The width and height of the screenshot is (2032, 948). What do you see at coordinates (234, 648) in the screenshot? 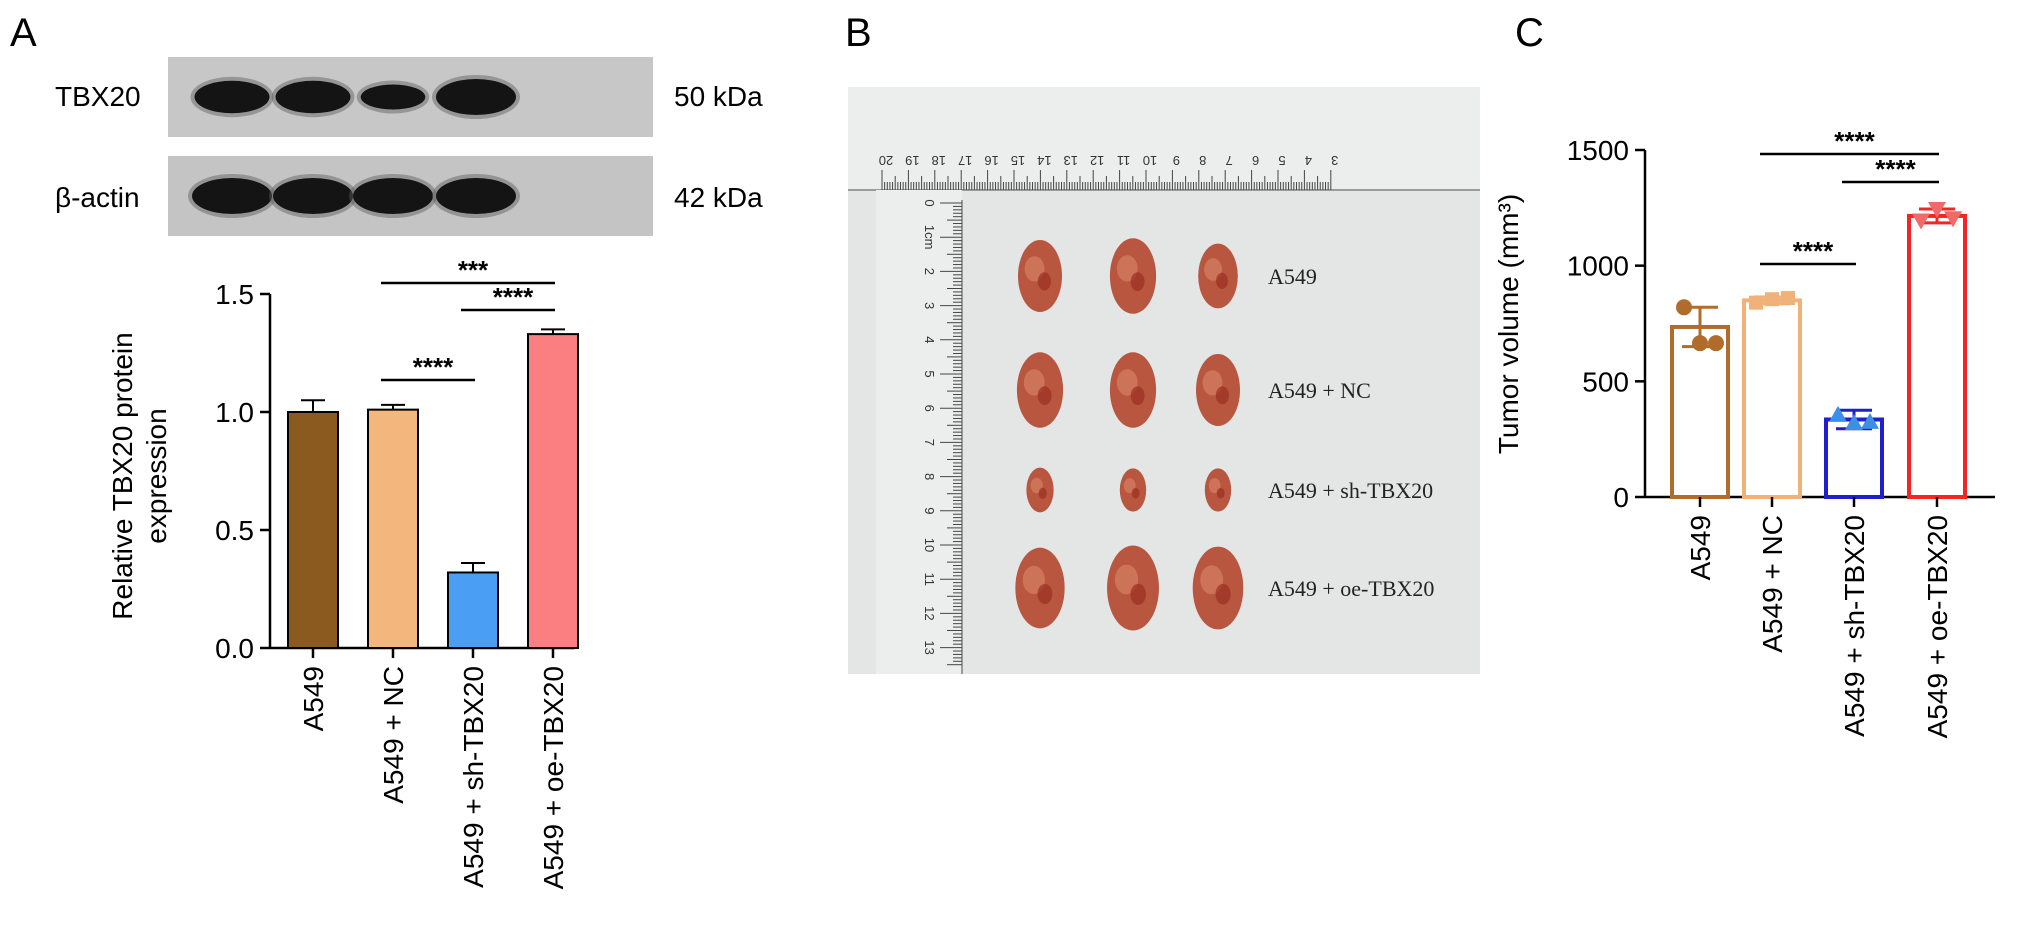
I see `y-tick-label: 0.0` at bounding box center [234, 648].